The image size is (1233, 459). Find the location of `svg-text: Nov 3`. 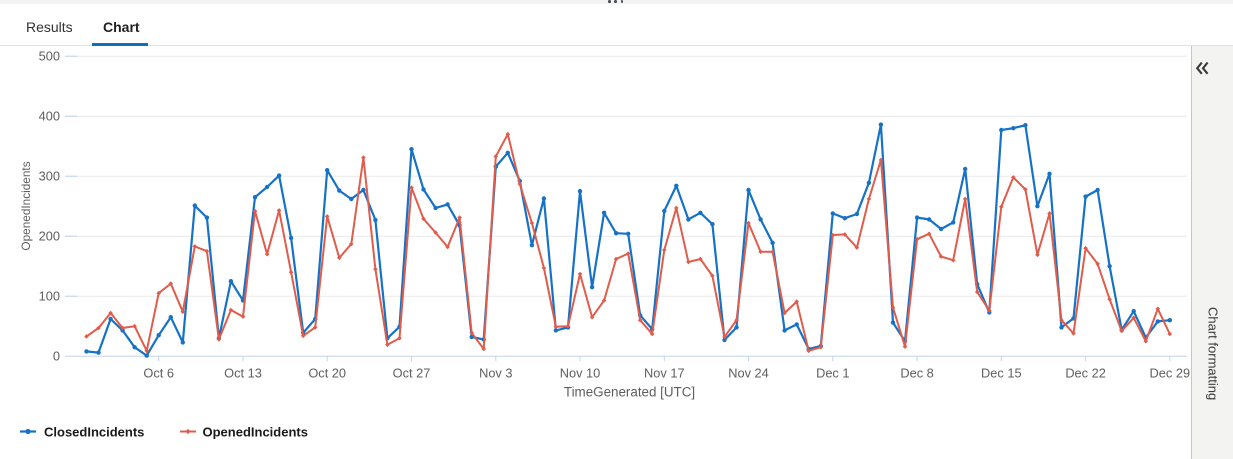

svg-text: Nov 3 is located at coordinates (495, 373).